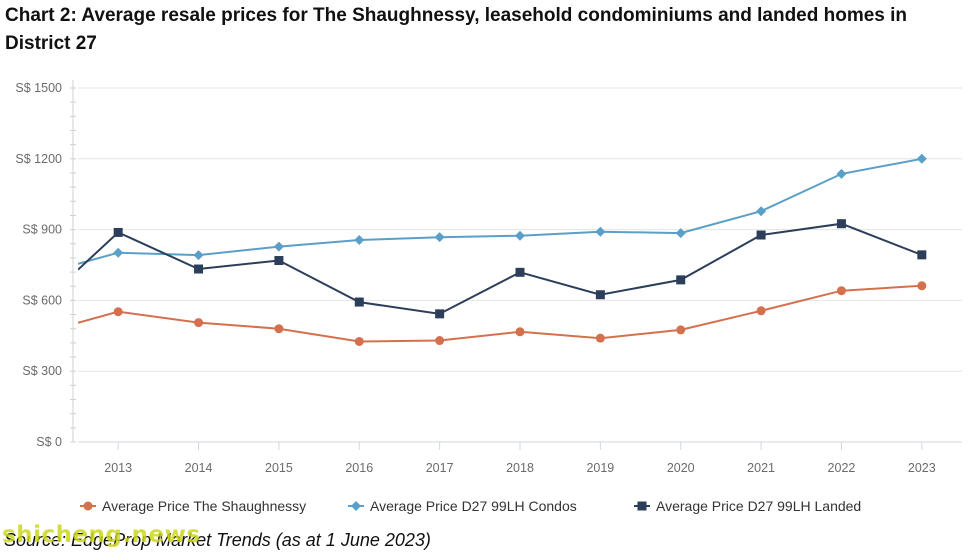  I want to click on x-tick-label: 2022, so click(842, 468).